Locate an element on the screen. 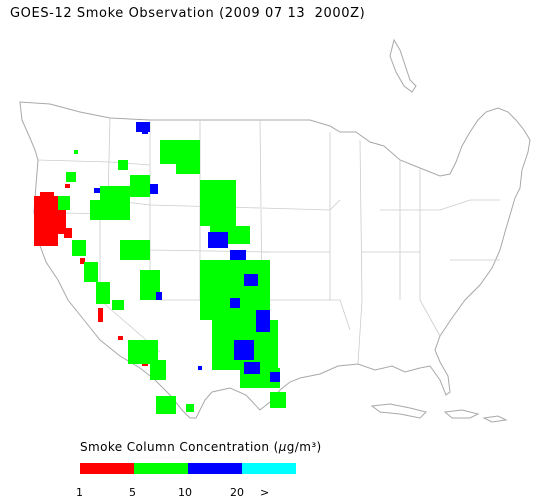 This screenshot has height=504, width=540. legend-tick-5: 5 is located at coordinates (132, 492).